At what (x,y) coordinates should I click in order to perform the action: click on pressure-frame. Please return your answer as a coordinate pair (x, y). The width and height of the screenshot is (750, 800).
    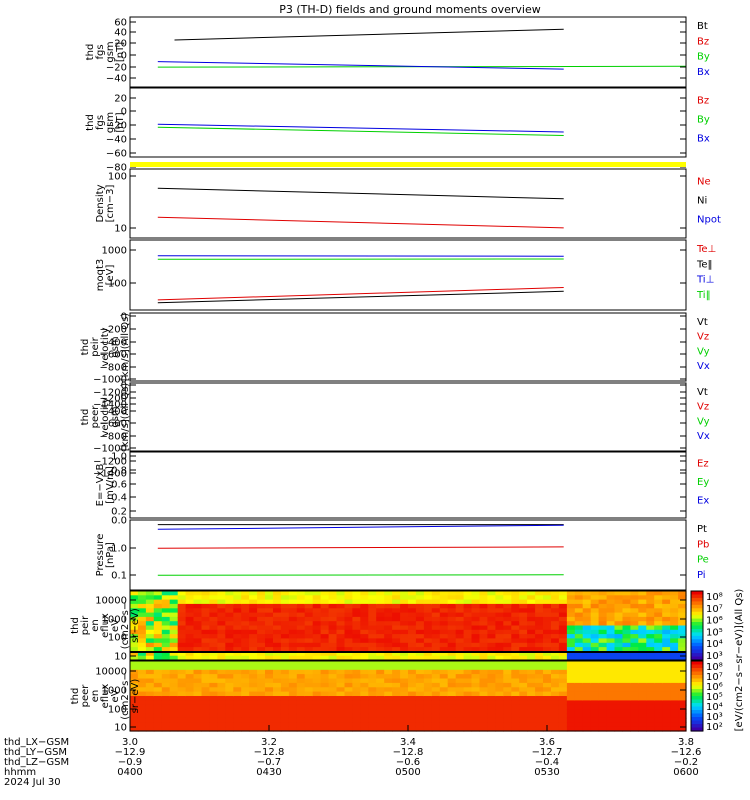
    Looking at the image, I should click on (408, 555).